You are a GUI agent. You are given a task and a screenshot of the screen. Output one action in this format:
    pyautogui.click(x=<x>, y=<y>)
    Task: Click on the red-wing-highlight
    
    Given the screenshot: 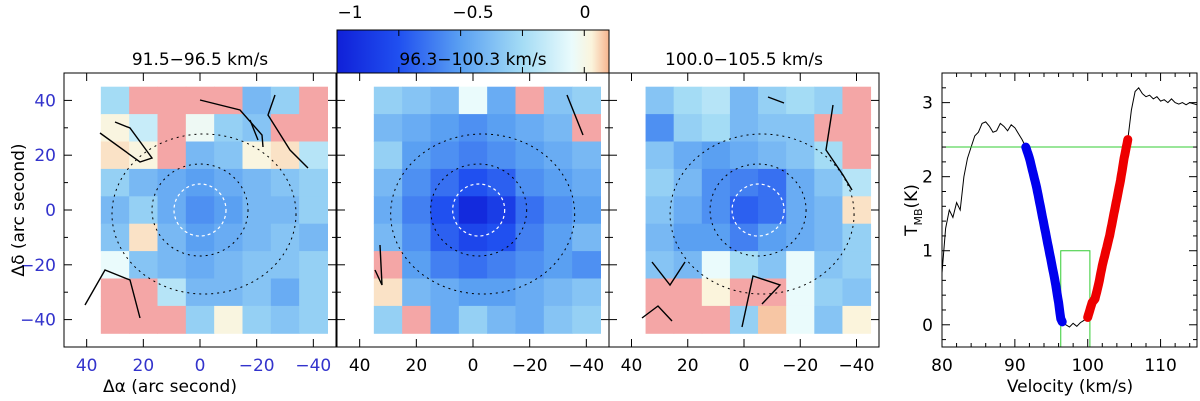 What is the action you would take?
    pyautogui.click(x=1108, y=228)
    